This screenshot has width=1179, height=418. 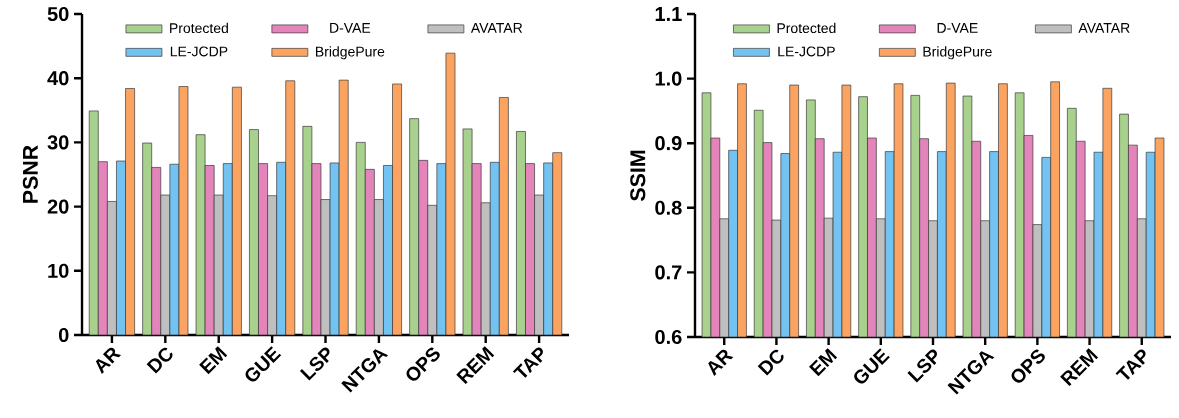 What do you see at coordinates (668, 14) in the screenshot?
I see `y-tick-label: 1.1` at bounding box center [668, 14].